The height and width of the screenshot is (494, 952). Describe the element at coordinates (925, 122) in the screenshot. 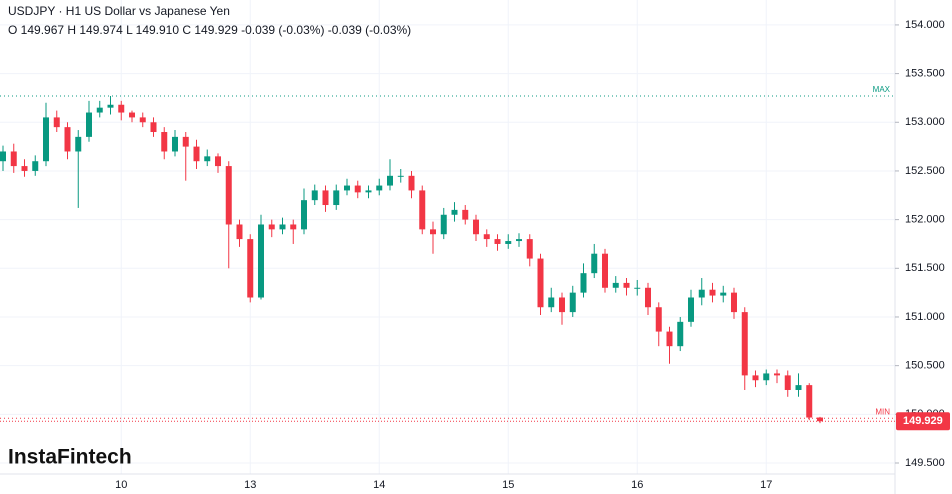

I see `y-tick-label: 153.000` at that location.